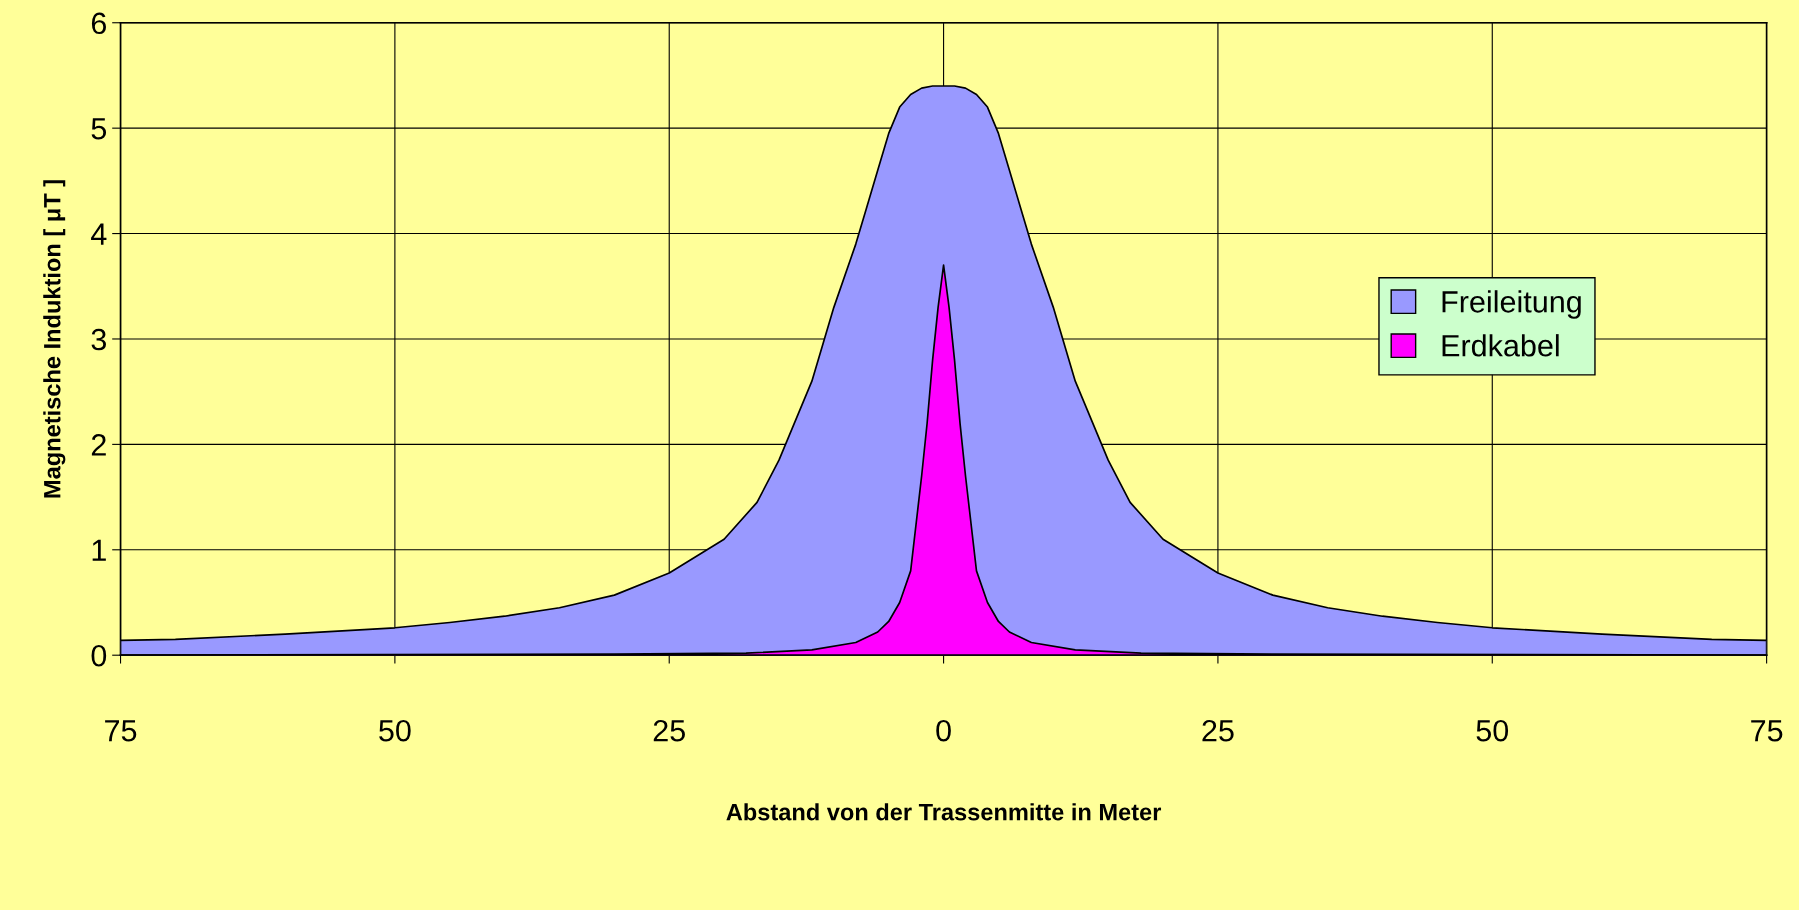  Describe the element at coordinates (1500, 345) in the screenshot. I see `legend-label: Erdkabel` at that location.